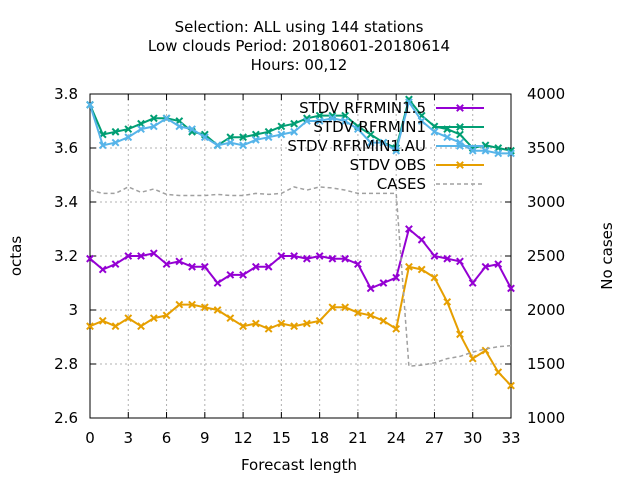  I want to click on x-tick-label: 30, so click(472, 438).